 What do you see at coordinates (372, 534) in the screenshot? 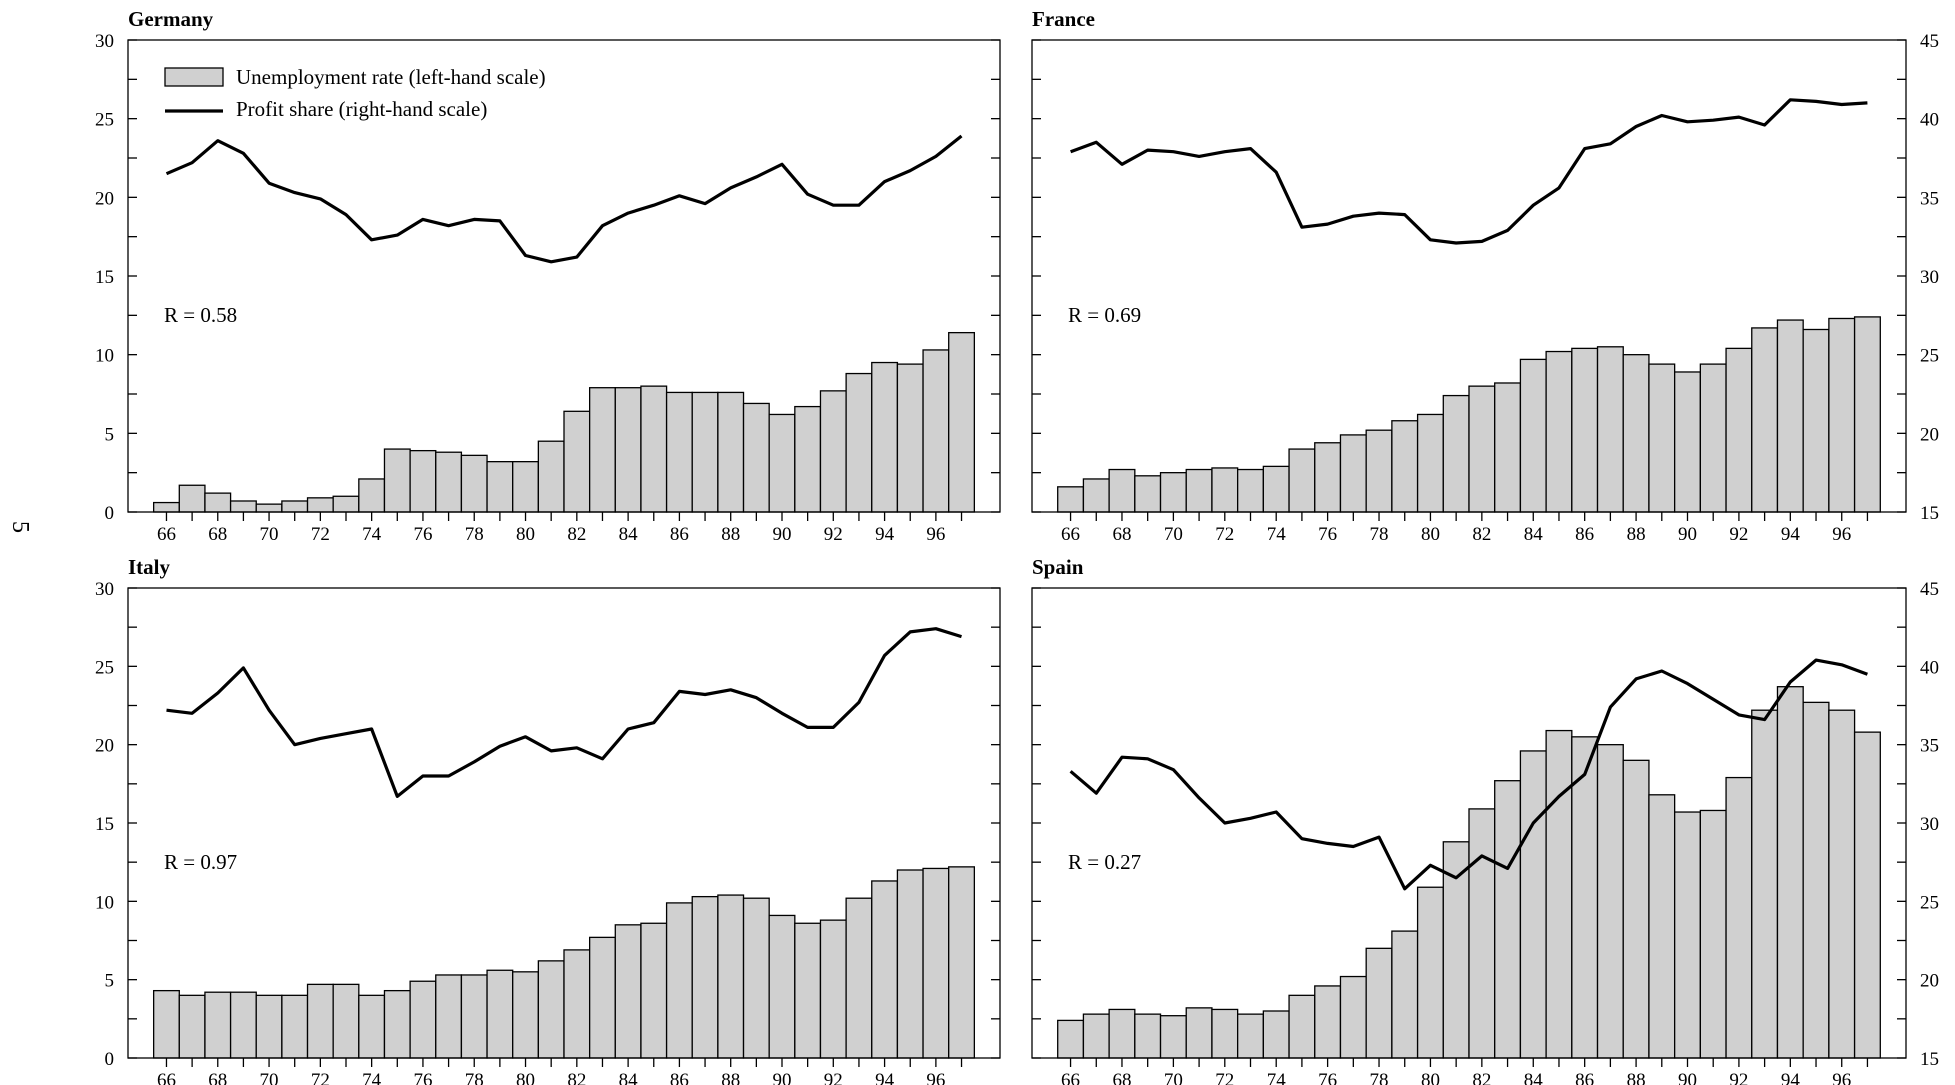
I see `x-tick-label: 74` at bounding box center [372, 534].